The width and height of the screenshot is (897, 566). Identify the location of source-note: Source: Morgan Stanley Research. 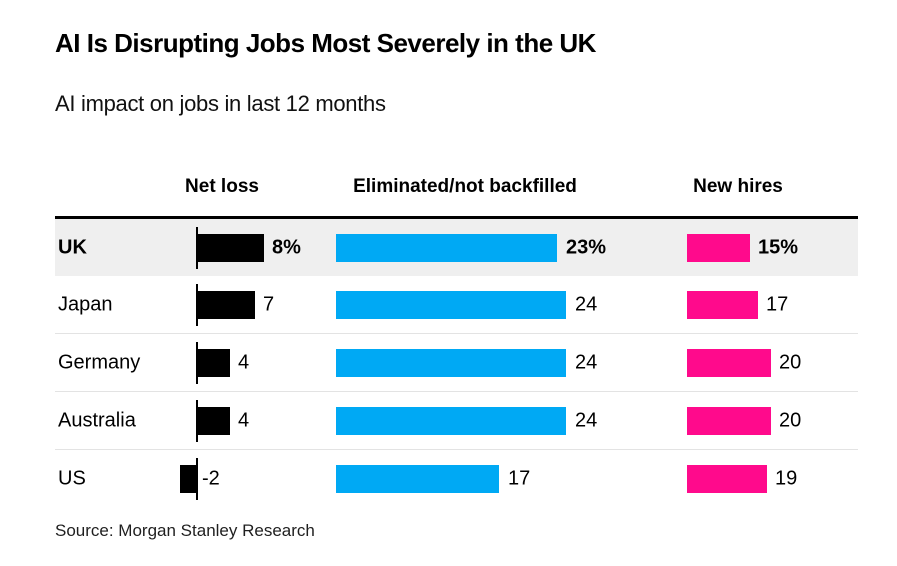
(185, 530).